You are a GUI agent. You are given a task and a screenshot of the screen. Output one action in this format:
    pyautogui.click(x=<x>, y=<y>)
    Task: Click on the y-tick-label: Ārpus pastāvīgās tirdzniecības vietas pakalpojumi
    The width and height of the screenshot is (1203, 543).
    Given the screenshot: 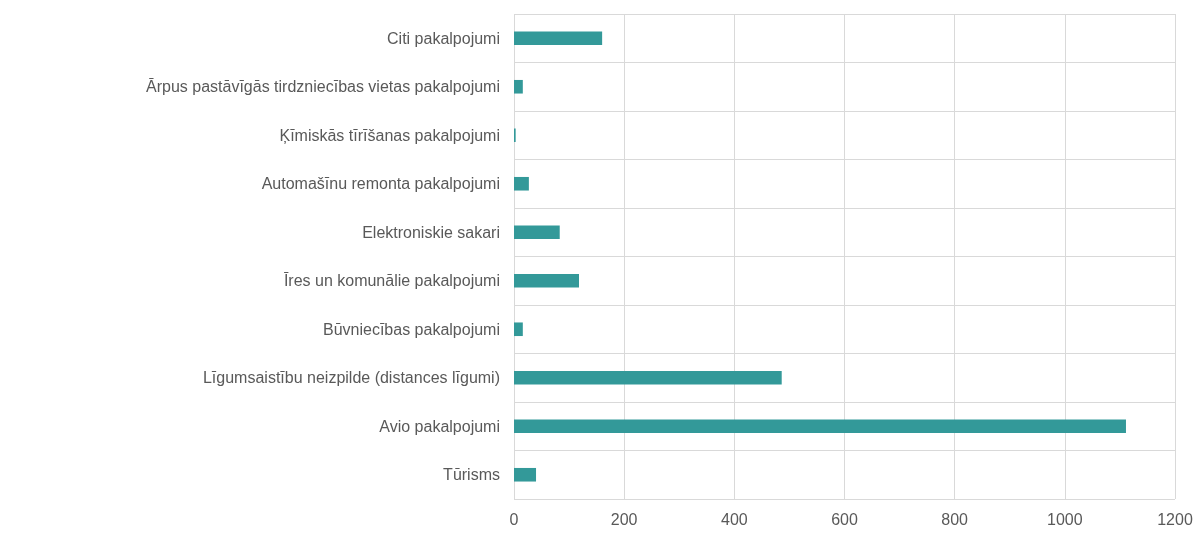 What is the action you would take?
    pyautogui.click(x=323, y=87)
    